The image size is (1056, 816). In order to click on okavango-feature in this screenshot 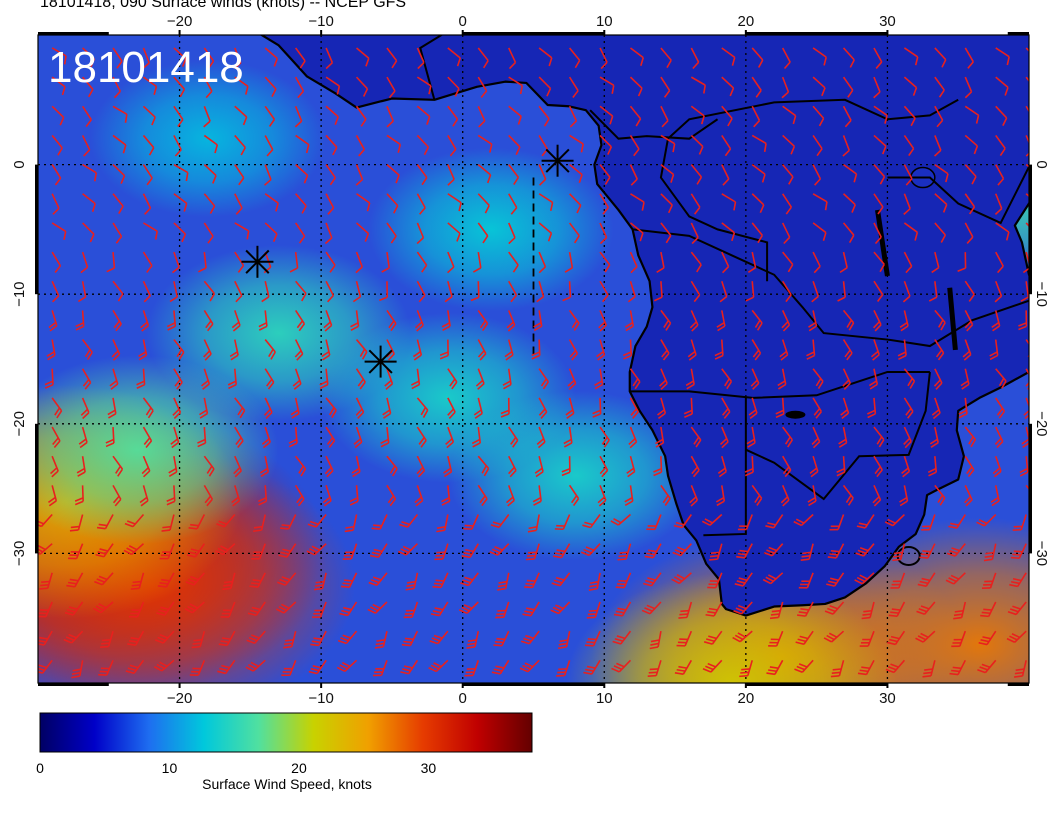, I will do `click(795, 414)`.